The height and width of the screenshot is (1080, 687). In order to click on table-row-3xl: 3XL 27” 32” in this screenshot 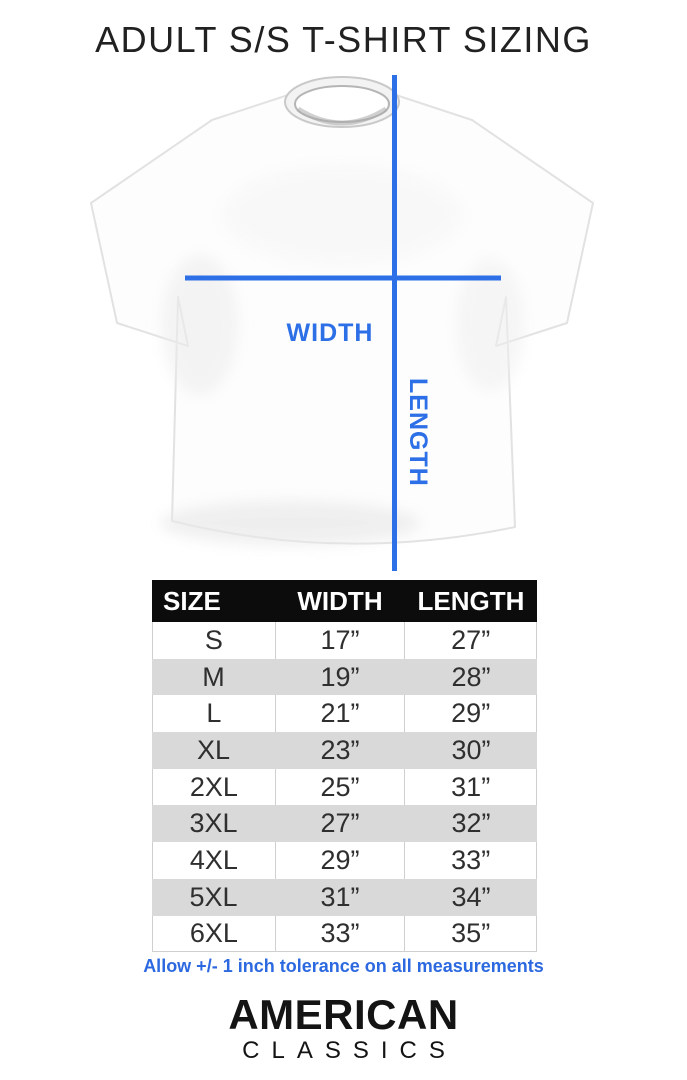, I will do `click(344, 824)`.